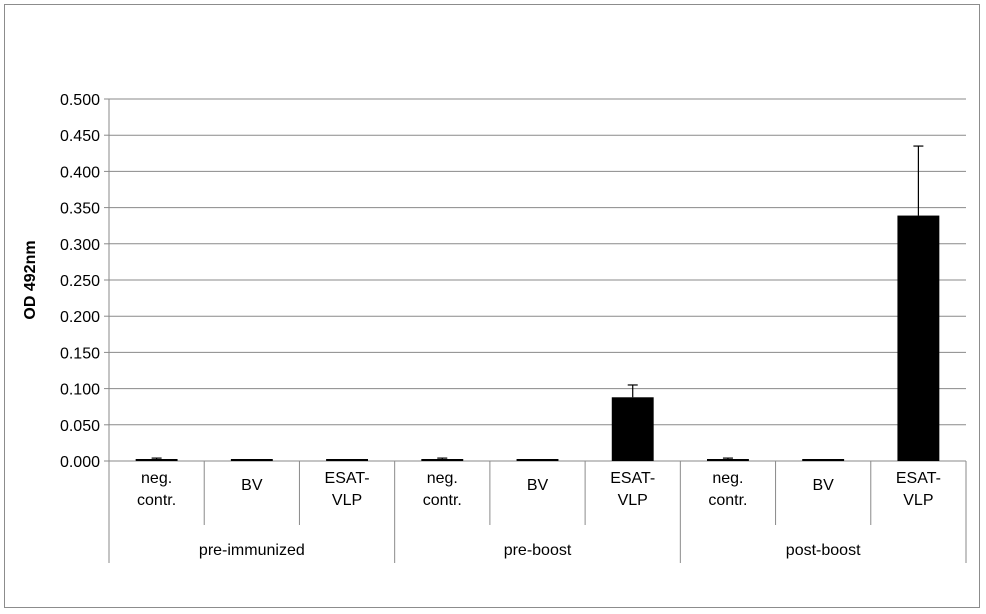 The image size is (986, 614). I want to click on y-tick-label: 0.450, so click(80, 136).